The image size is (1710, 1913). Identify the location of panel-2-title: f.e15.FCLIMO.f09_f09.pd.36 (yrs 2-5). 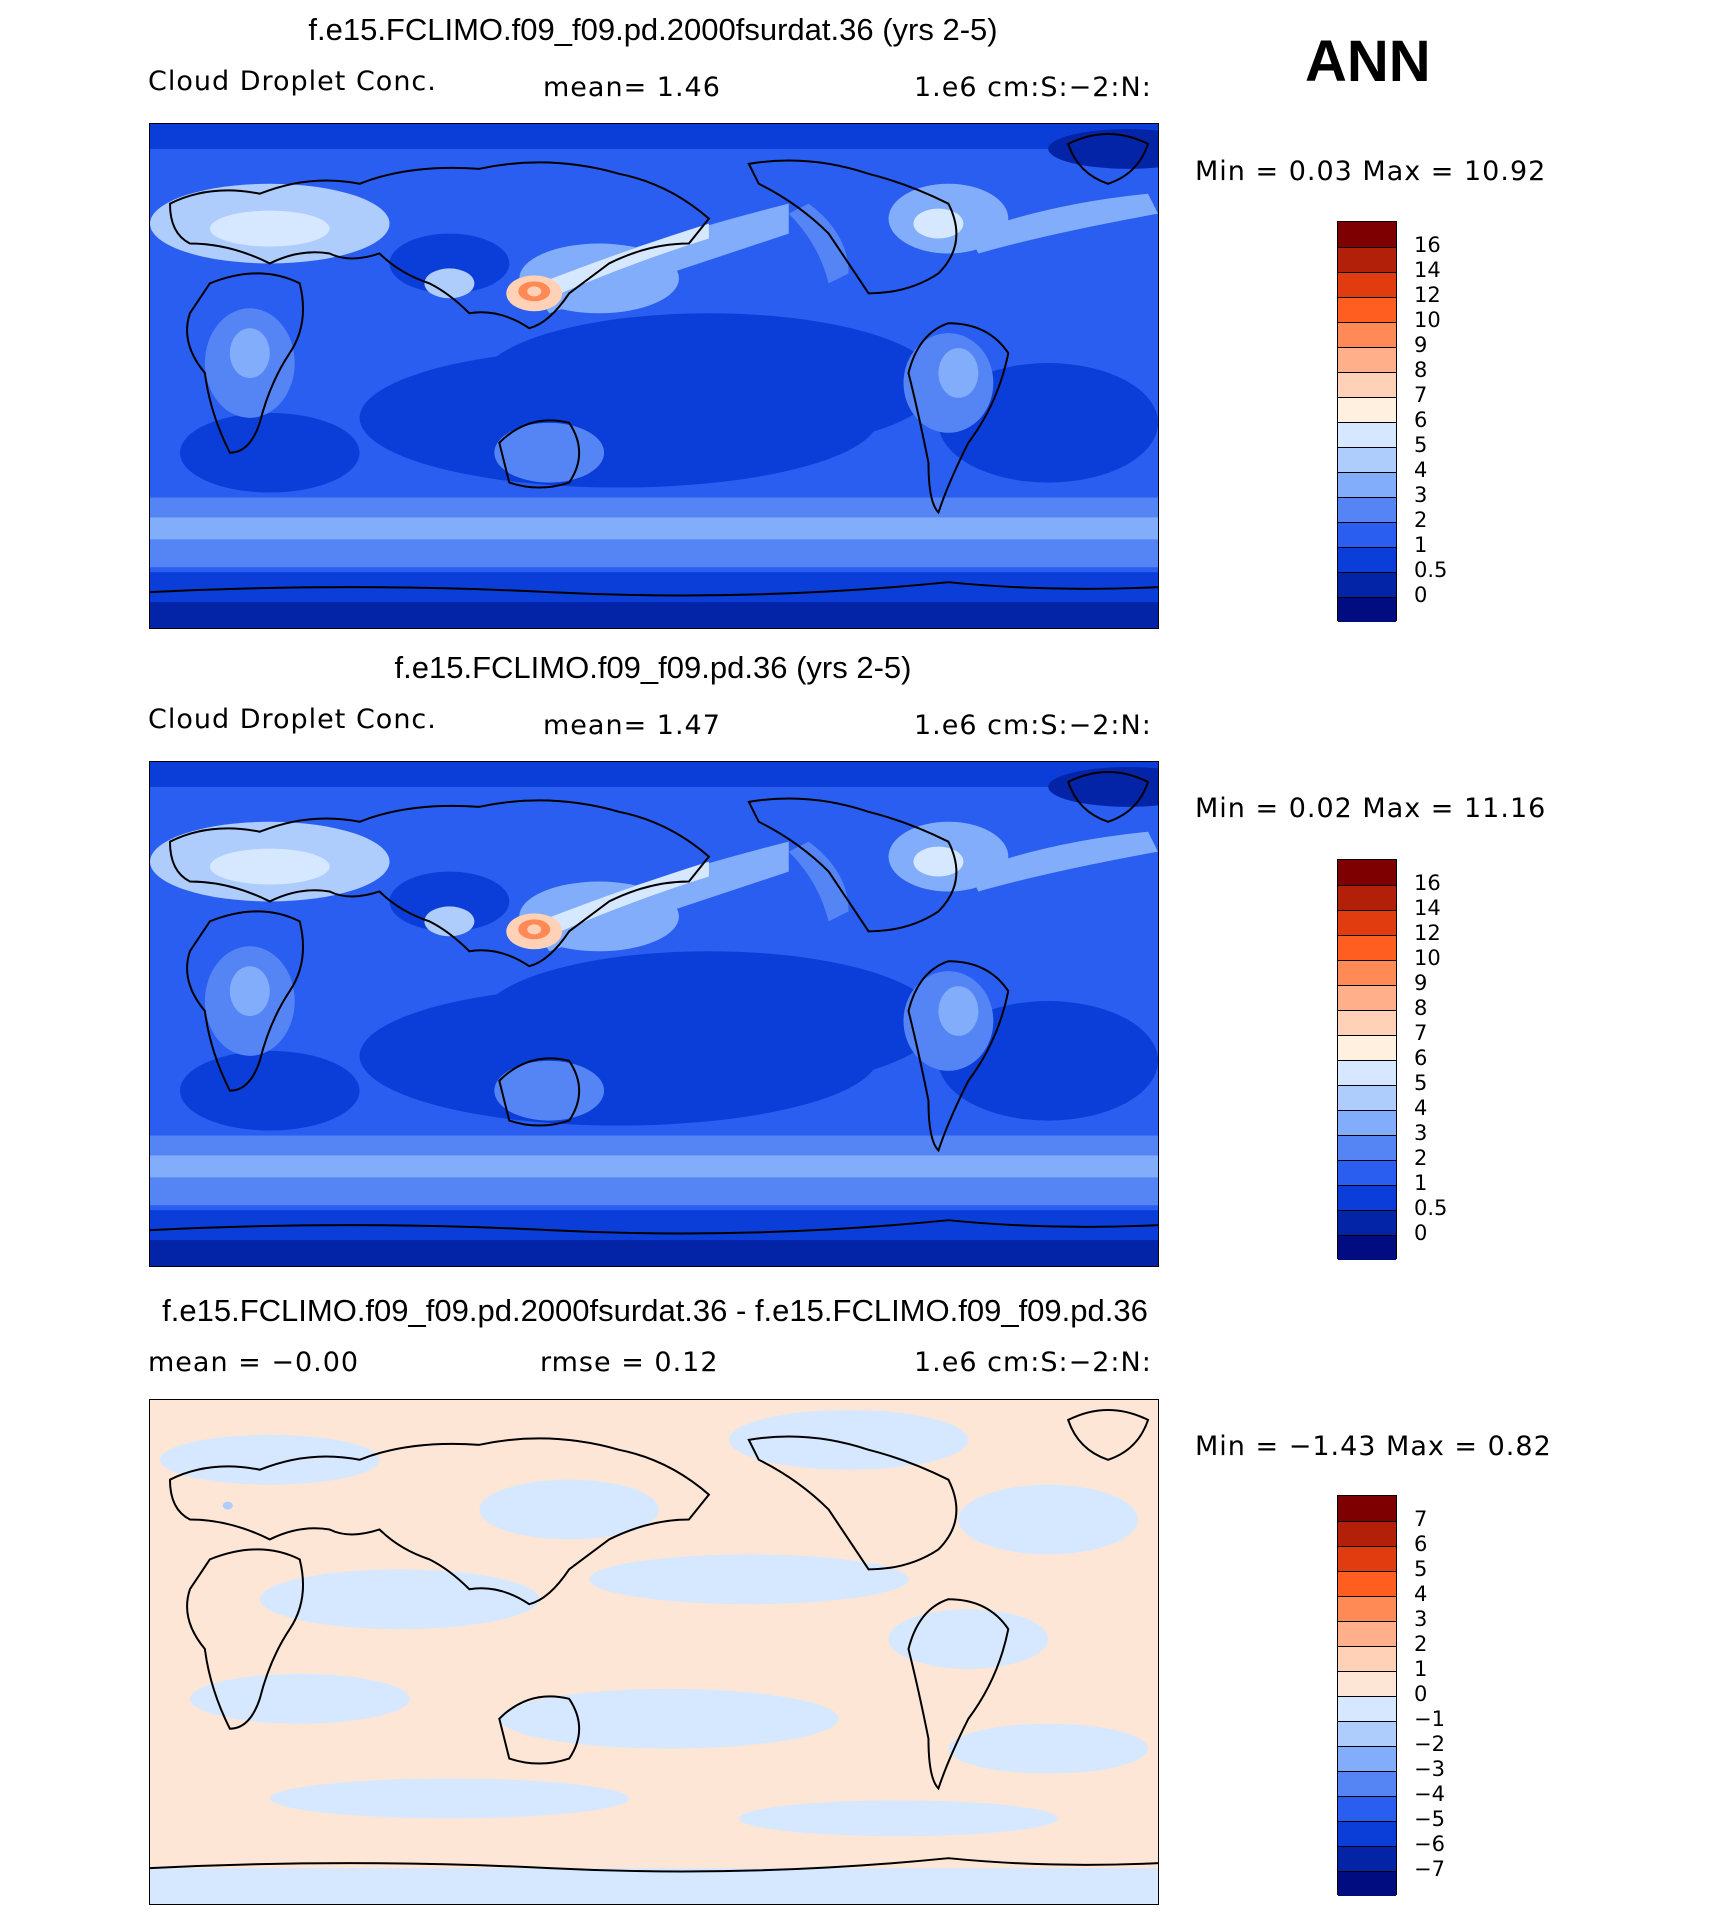
(653, 667).